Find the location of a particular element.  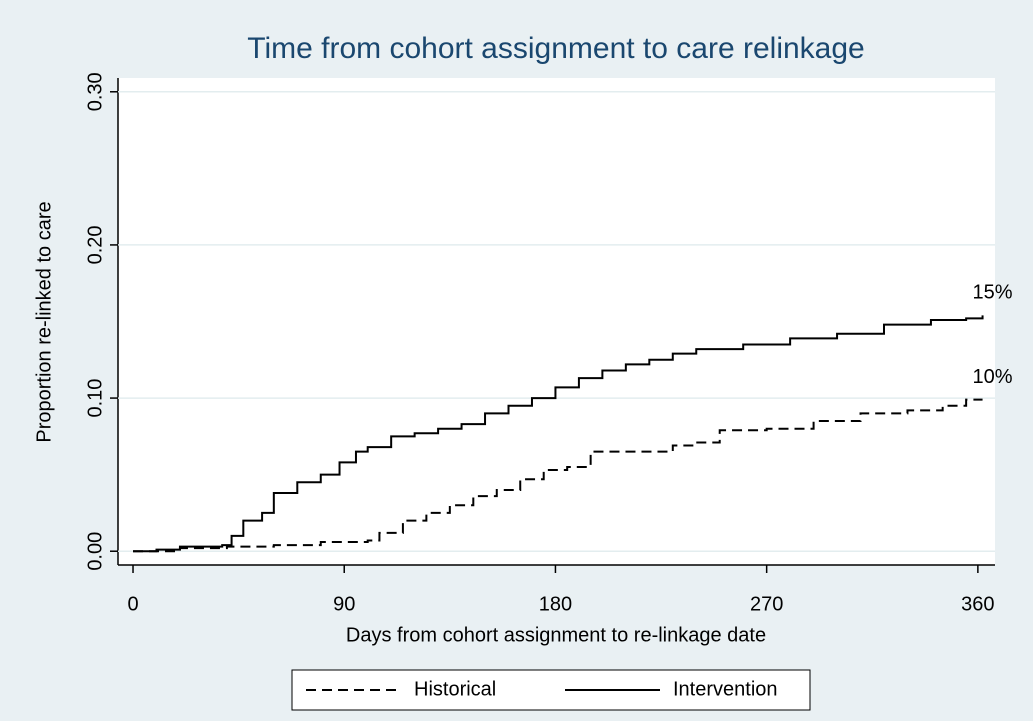

x-tick-label: 0 is located at coordinates (132, 604).